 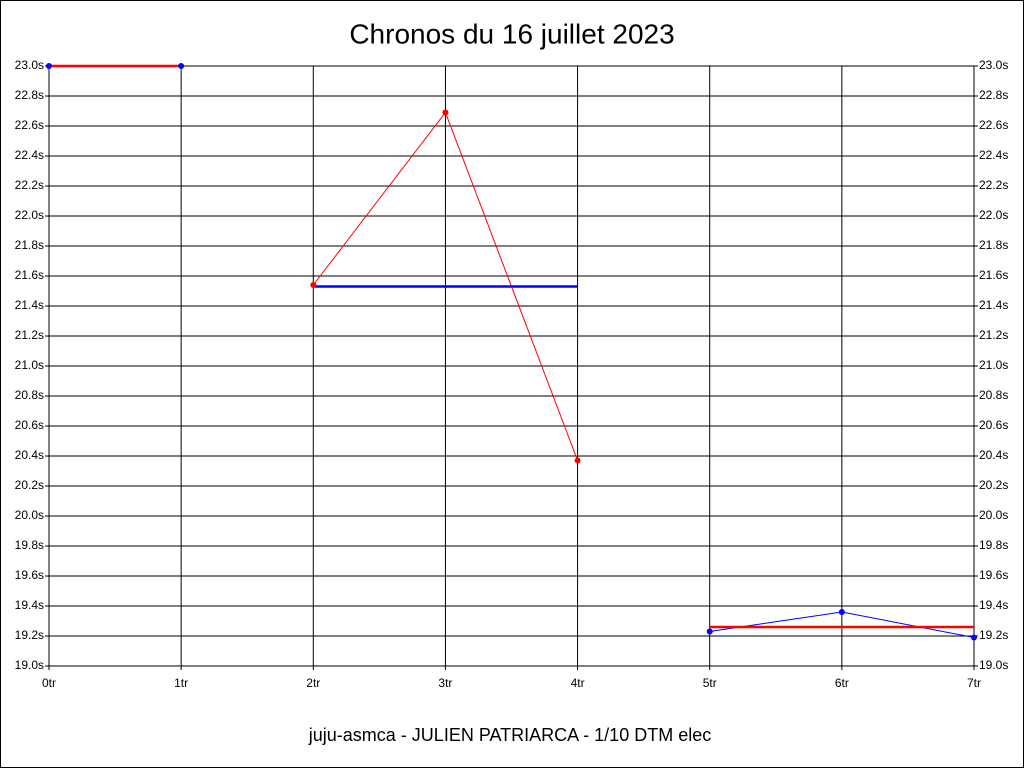 What do you see at coordinates (993, 455) in the screenshot?
I see `y-tick-label-right: 20.4s` at bounding box center [993, 455].